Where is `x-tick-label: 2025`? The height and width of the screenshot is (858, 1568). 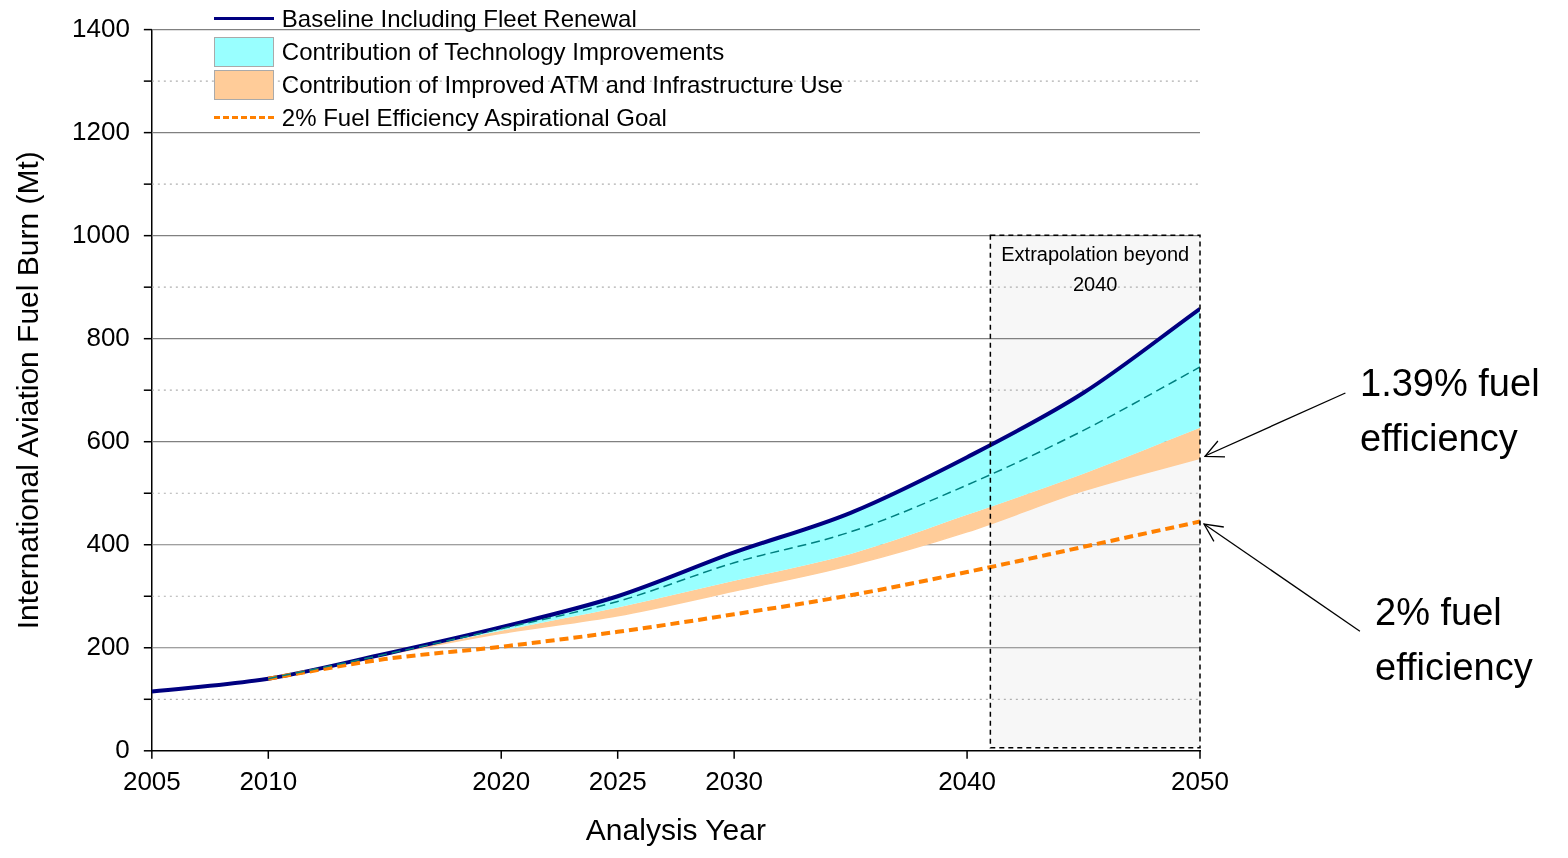 x-tick-label: 2025 is located at coordinates (617, 780).